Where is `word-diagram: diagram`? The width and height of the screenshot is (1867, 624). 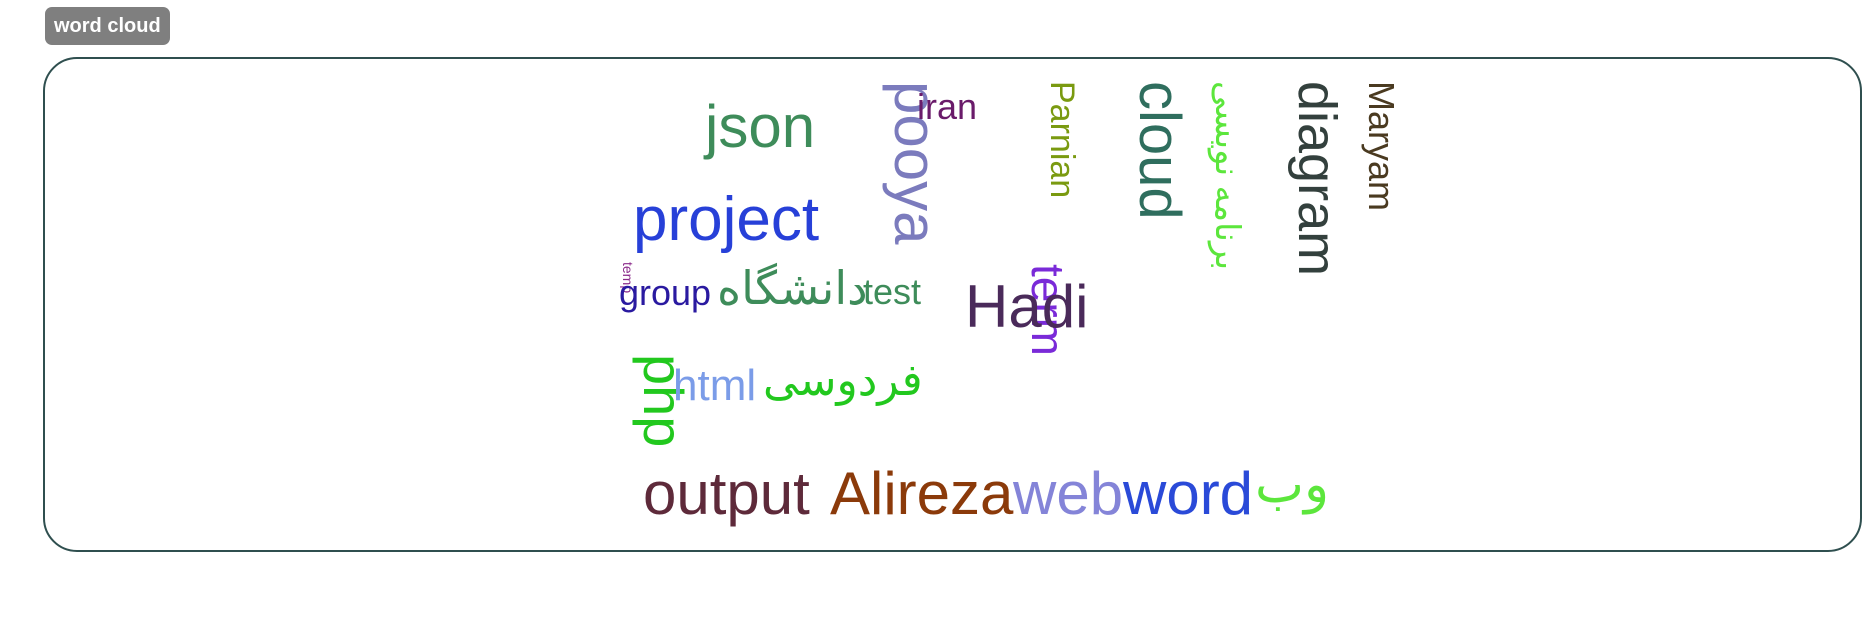 word-diagram: diagram is located at coordinates (1317, 179).